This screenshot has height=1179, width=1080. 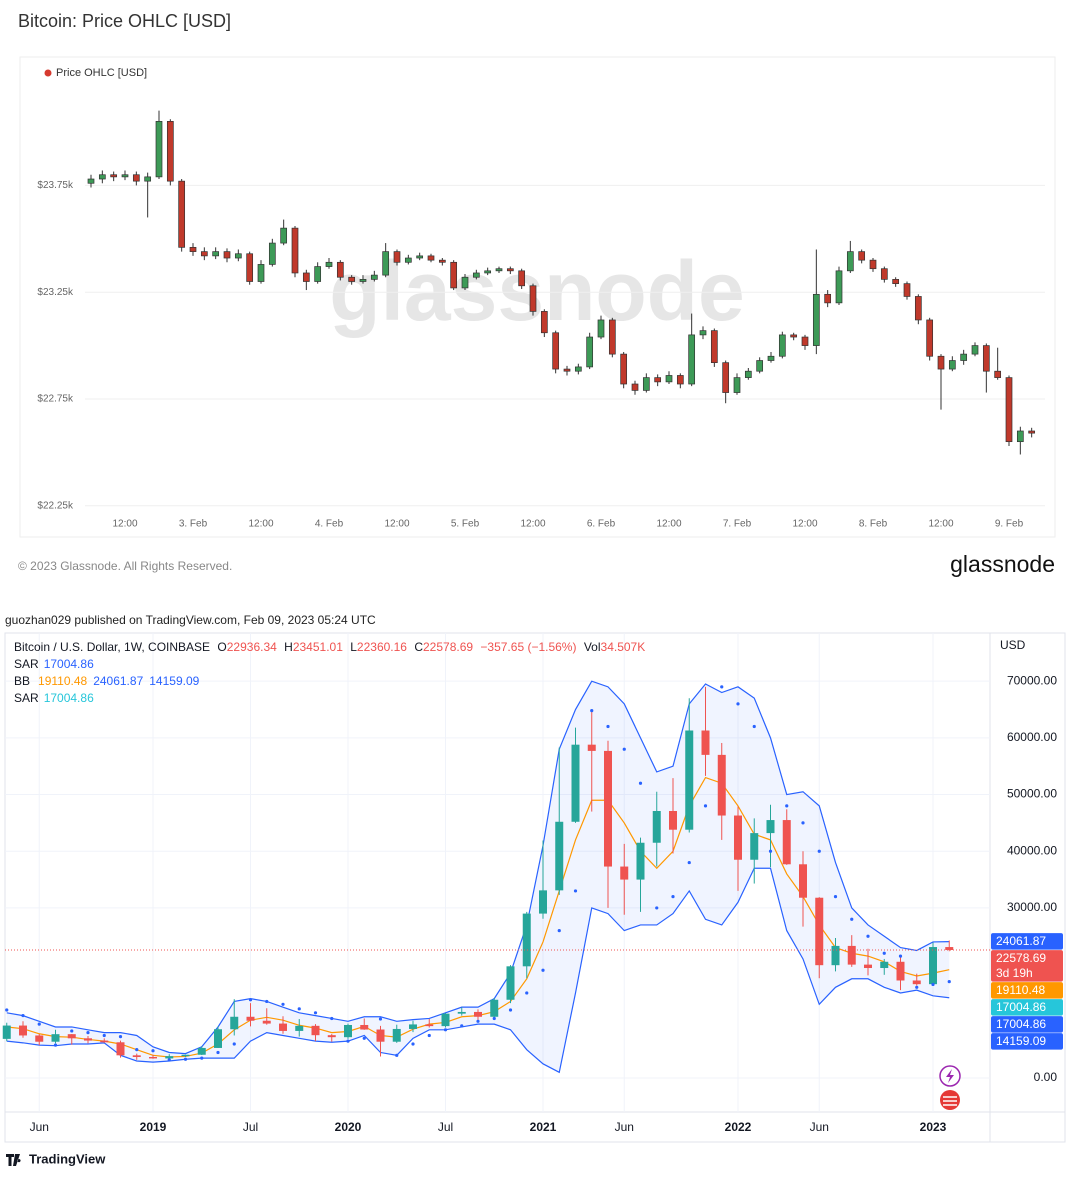 I want to click on change: −357.65 (−1.56%), so click(x=528, y=647).